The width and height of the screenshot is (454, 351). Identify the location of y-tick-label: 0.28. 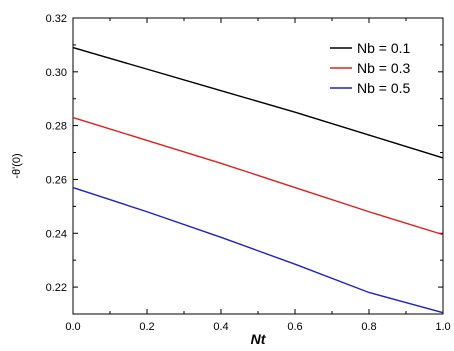
(56, 127).